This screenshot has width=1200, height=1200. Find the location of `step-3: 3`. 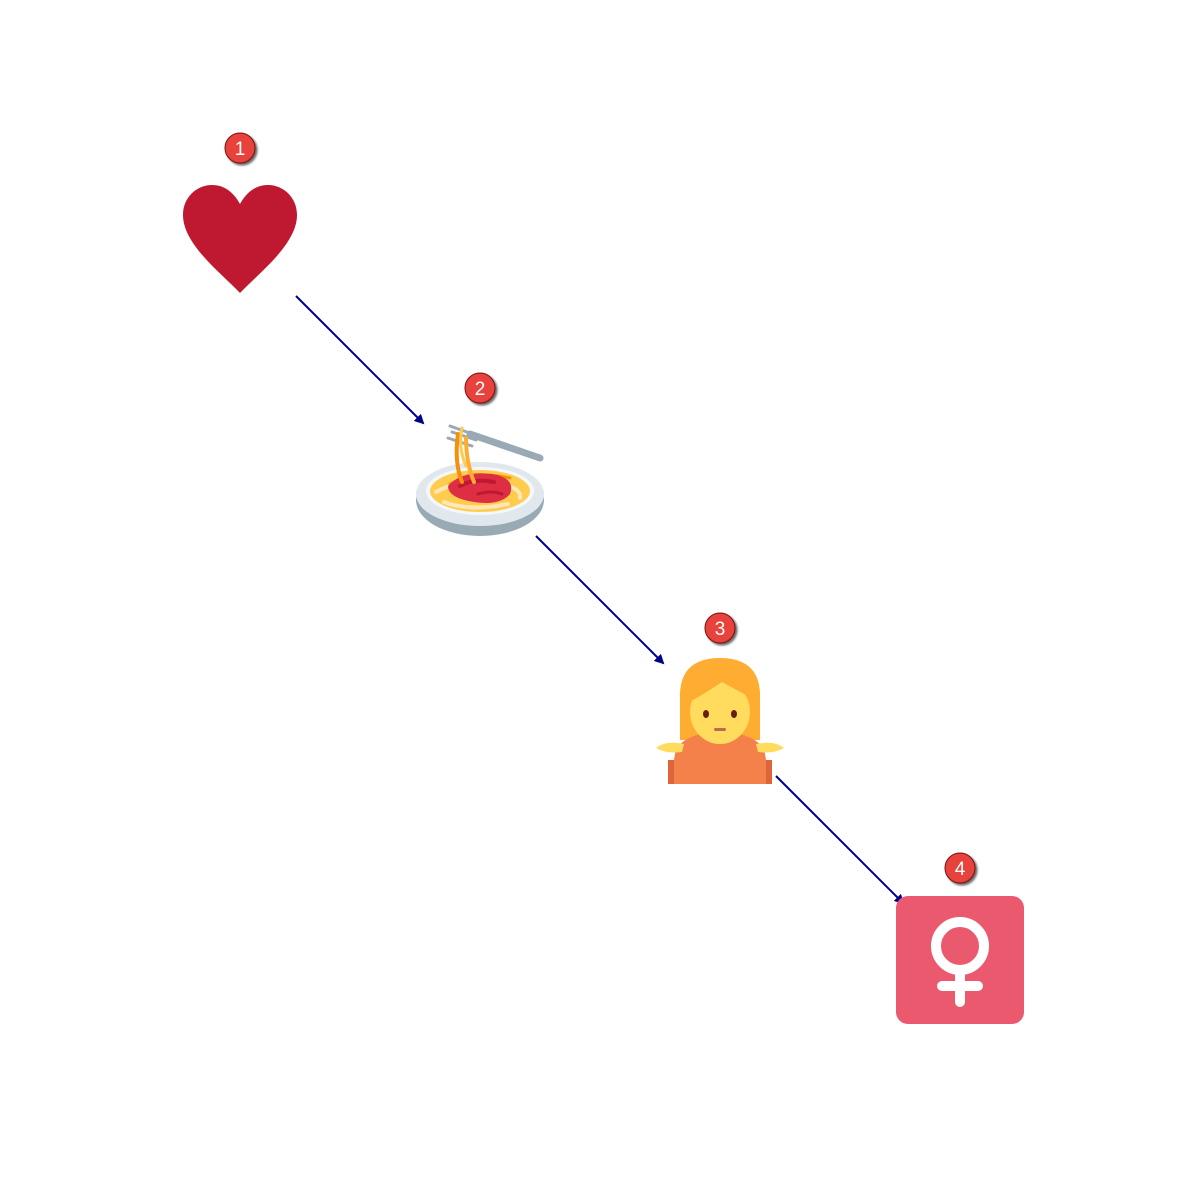

step-3: 3 is located at coordinates (720, 698).